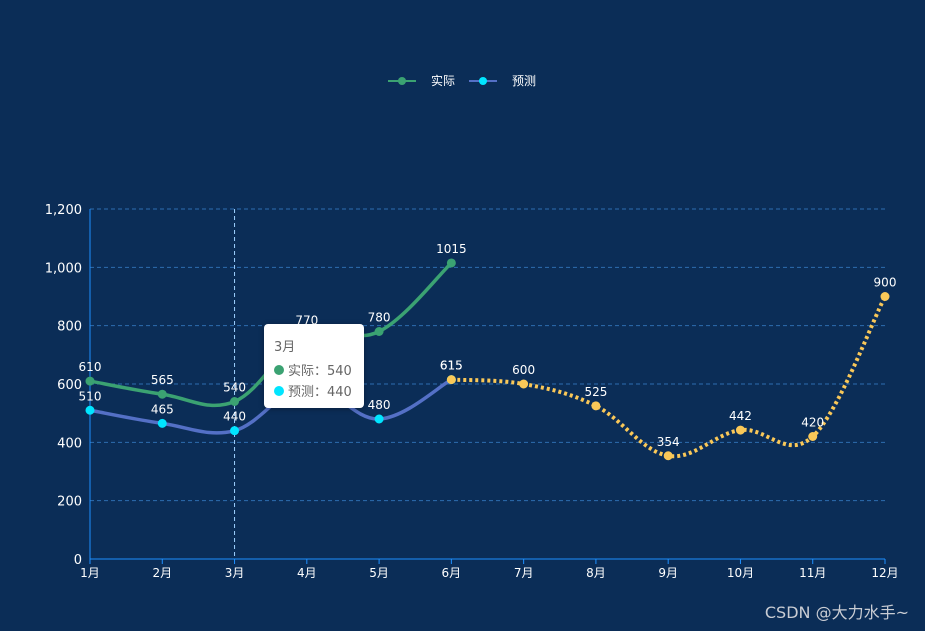  I want to click on x-tick-label: 6月, so click(452, 573).